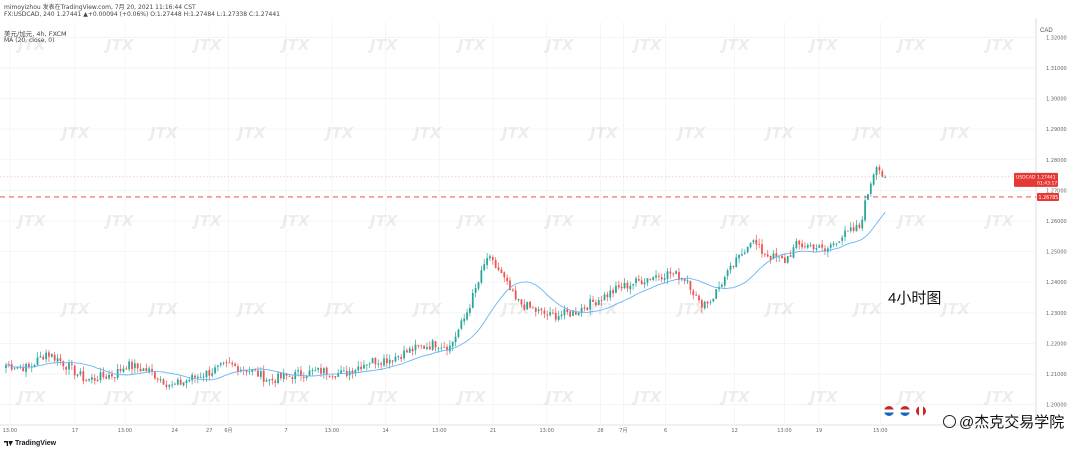 The image size is (1080, 455). What do you see at coordinates (1046, 31) in the screenshot?
I see `currency-label: CAD` at bounding box center [1046, 31].